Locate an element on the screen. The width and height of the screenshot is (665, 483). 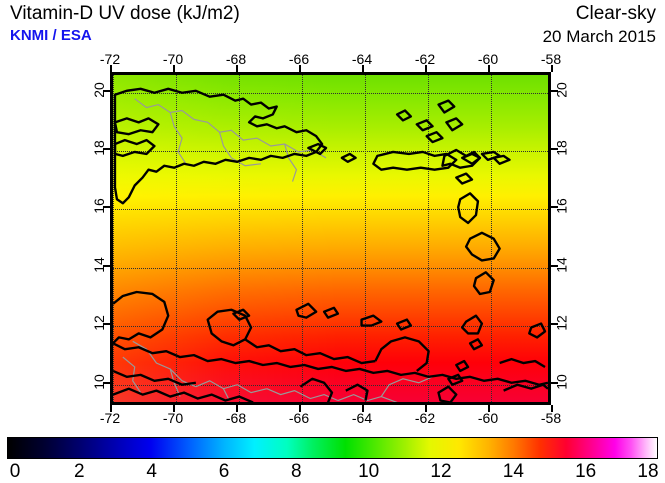
date-label: 20 March 2015 is located at coordinates (599, 36).